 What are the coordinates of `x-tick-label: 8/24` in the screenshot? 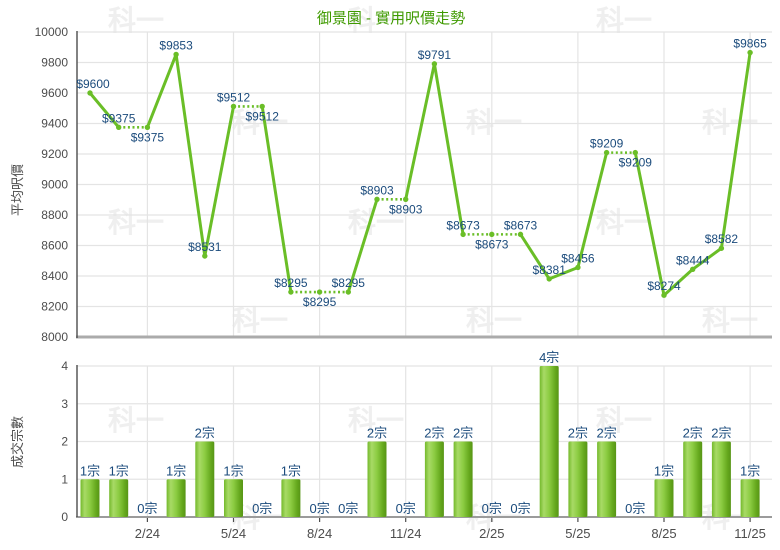 It's located at (319, 533).